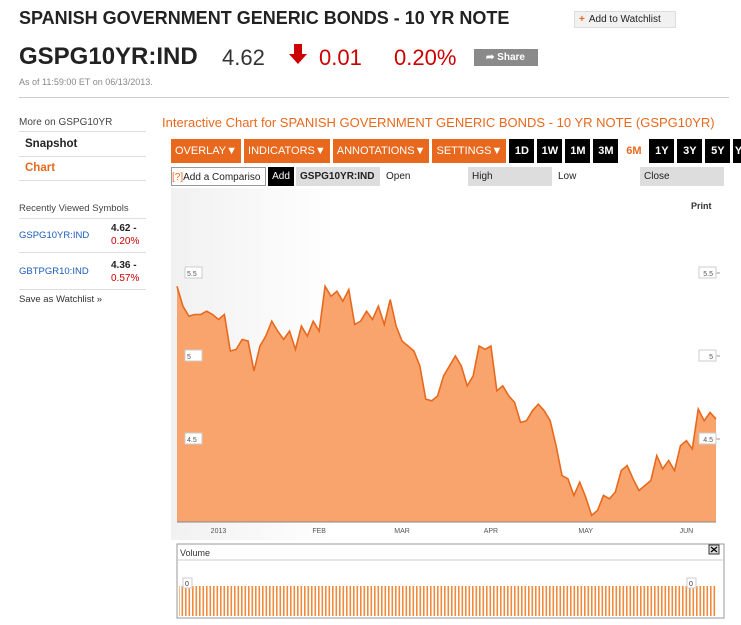 The height and width of the screenshot is (625, 741). Describe the element at coordinates (281, 151) in the screenshot. I see `menu-label: INDICATORS` at that location.